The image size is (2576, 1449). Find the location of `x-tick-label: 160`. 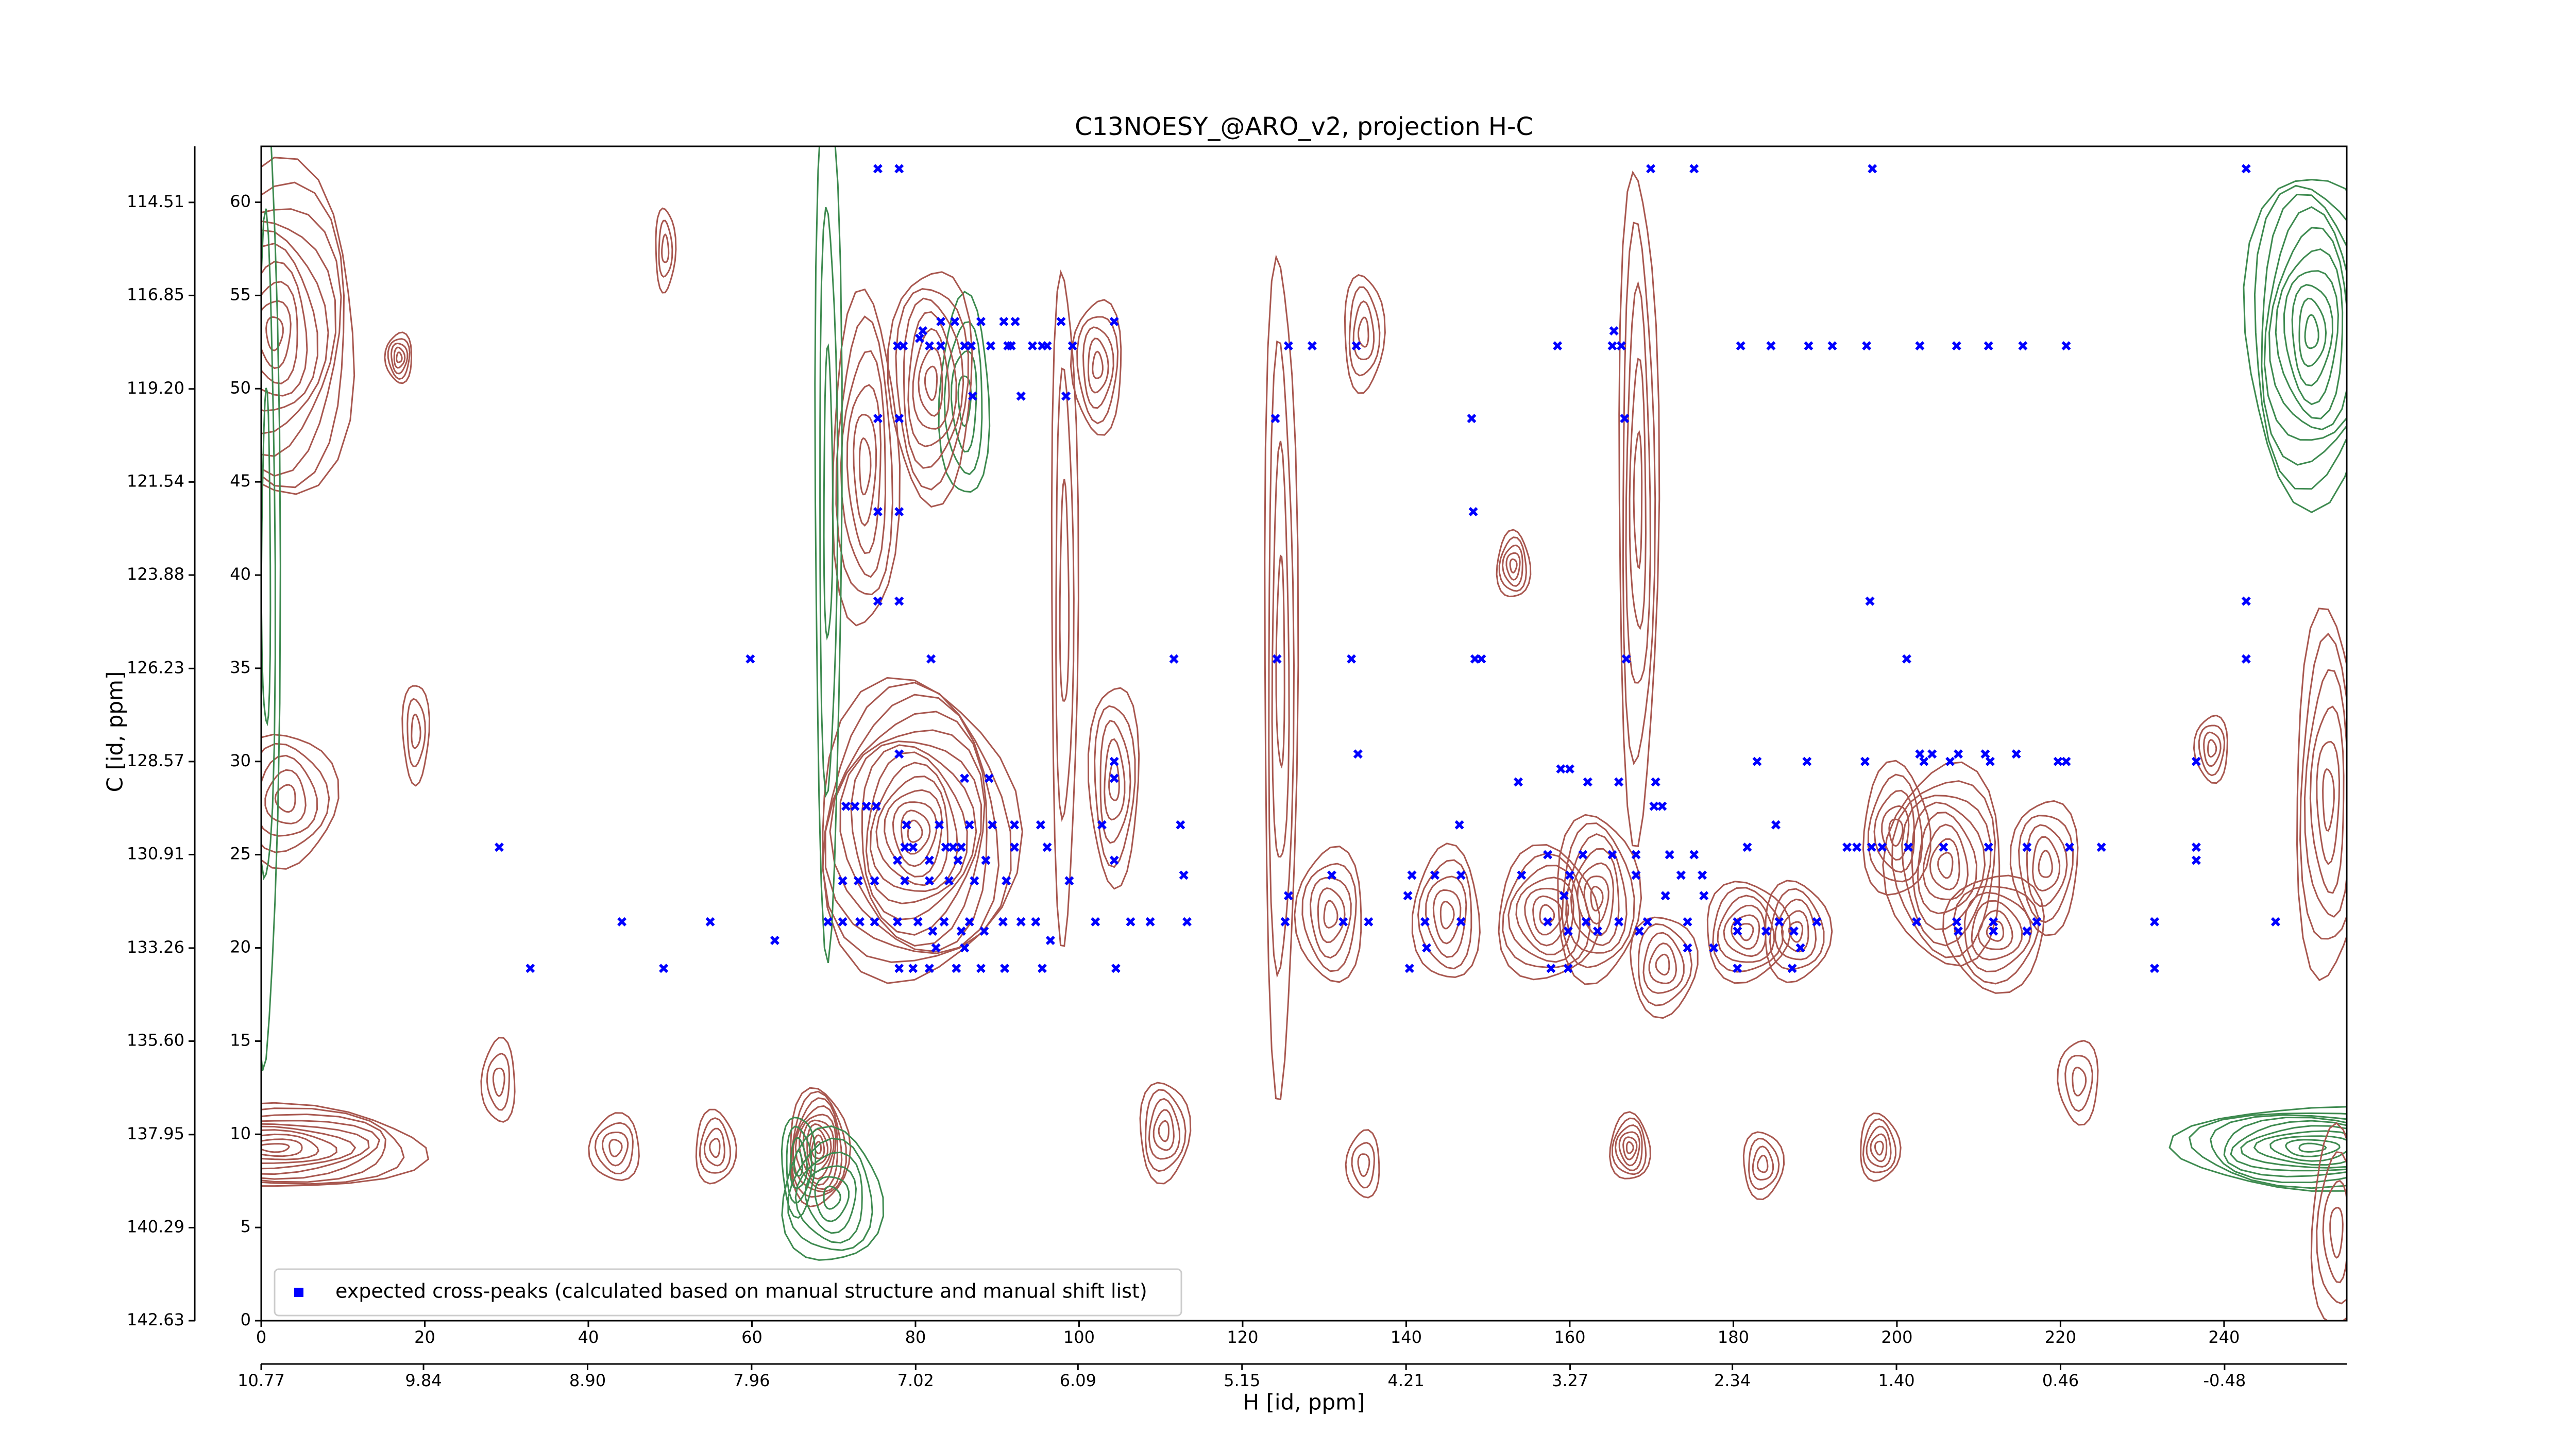

x-tick-label: 160 is located at coordinates (1569, 1337).